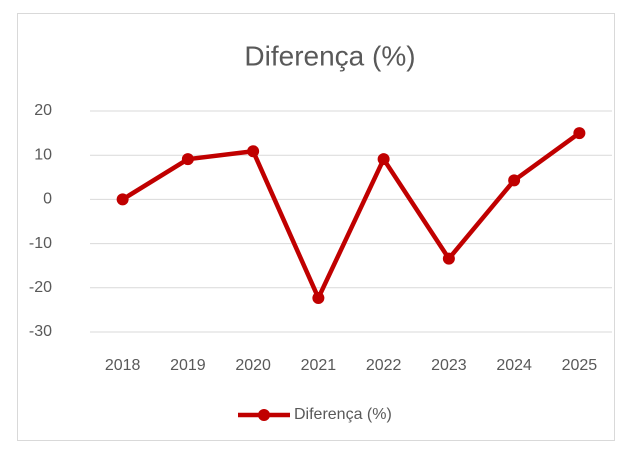 The height and width of the screenshot is (452, 630). What do you see at coordinates (449, 365) in the screenshot?
I see `x-tick-label: 2023` at bounding box center [449, 365].